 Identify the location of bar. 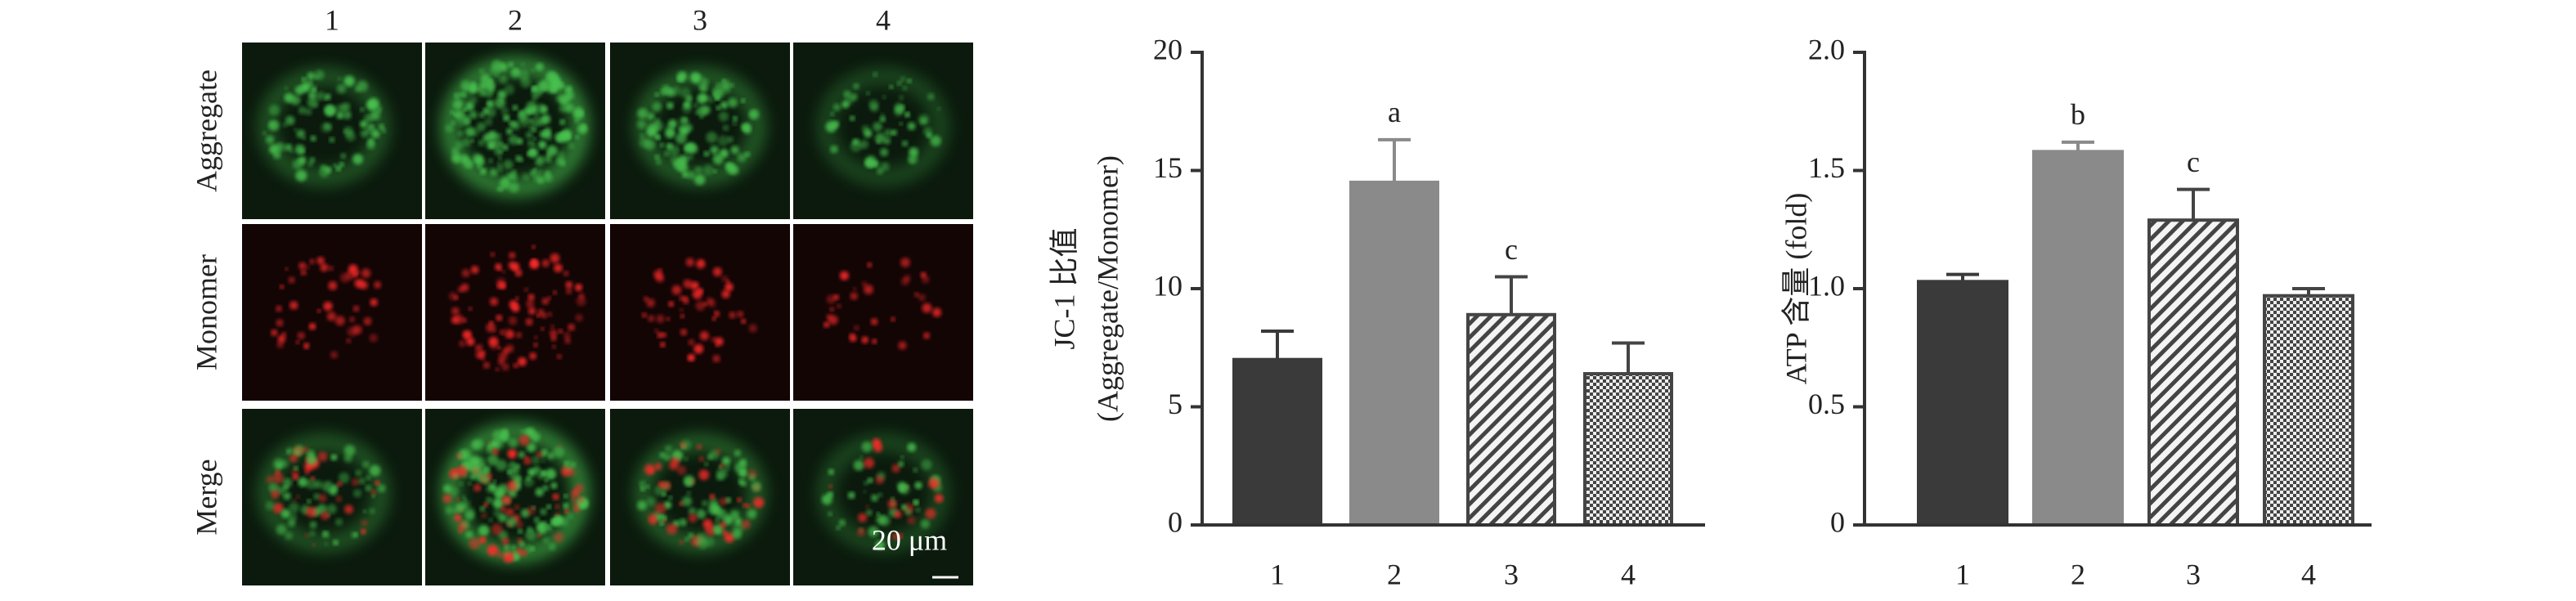
(2308, 410).